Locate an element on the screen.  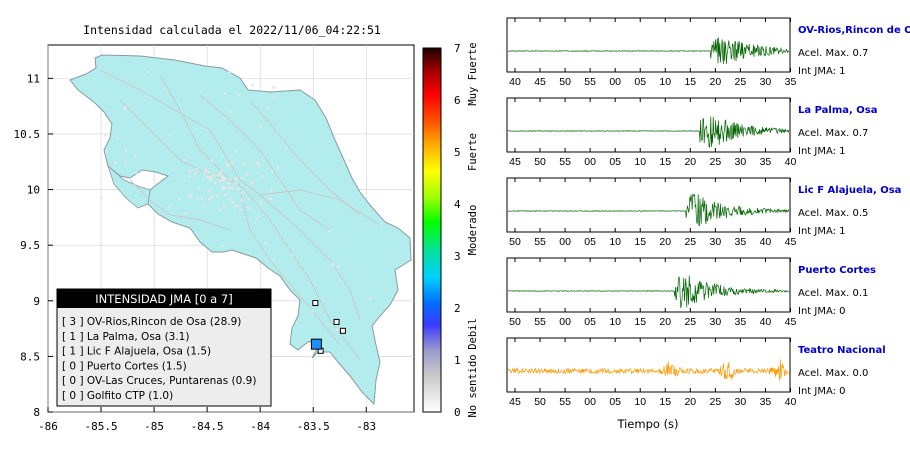
map-xtick-label: -83.5 is located at coordinates (313, 426).